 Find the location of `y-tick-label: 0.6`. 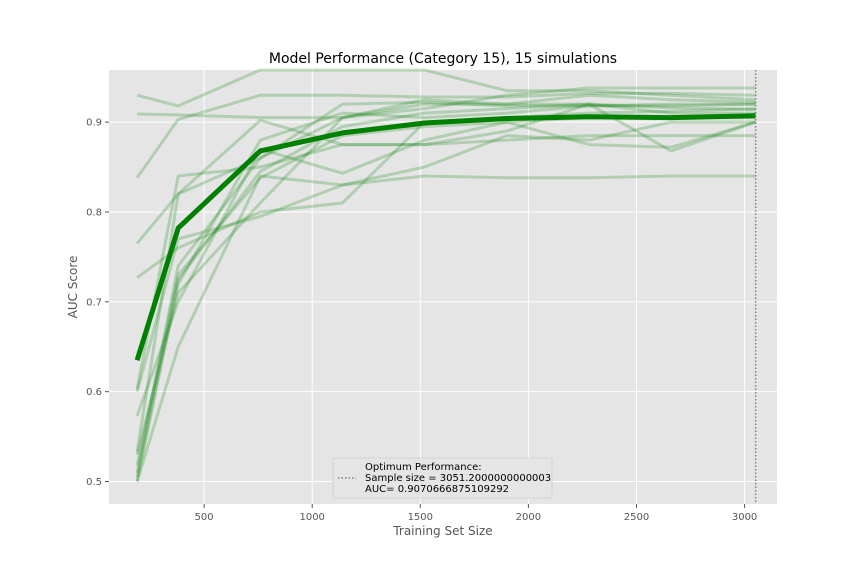

y-tick-label: 0.6 is located at coordinates (94, 392).